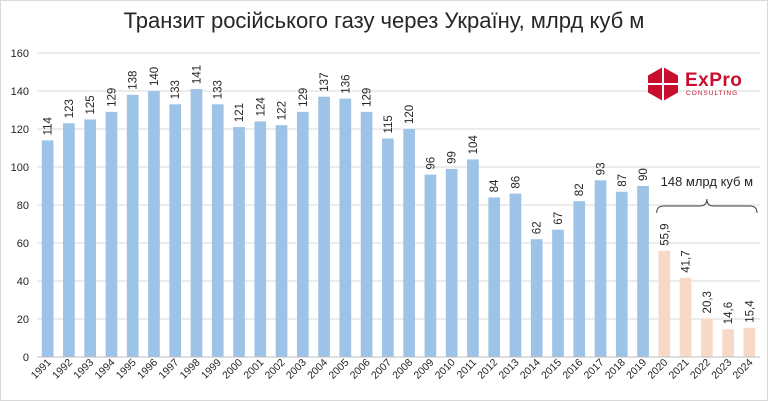 The width and height of the screenshot is (768, 401). What do you see at coordinates (474, 145) in the screenshot?
I see `data-label: 104` at bounding box center [474, 145].